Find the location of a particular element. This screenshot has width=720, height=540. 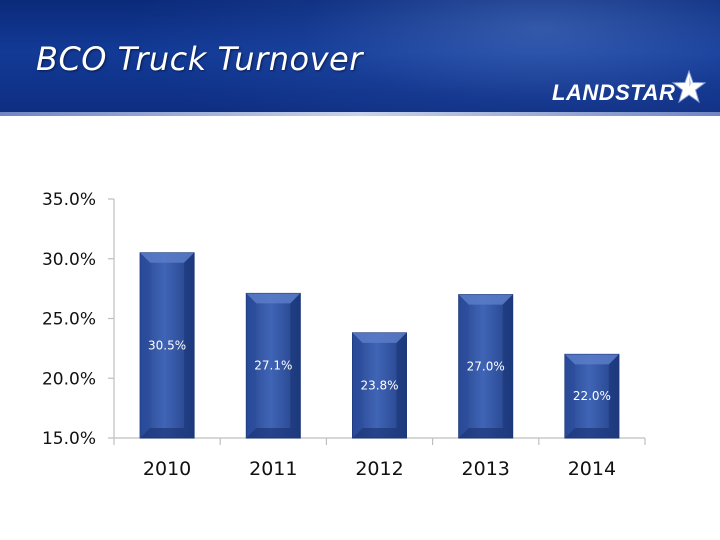

data-label: 27.1% is located at coordinates (273, 366).